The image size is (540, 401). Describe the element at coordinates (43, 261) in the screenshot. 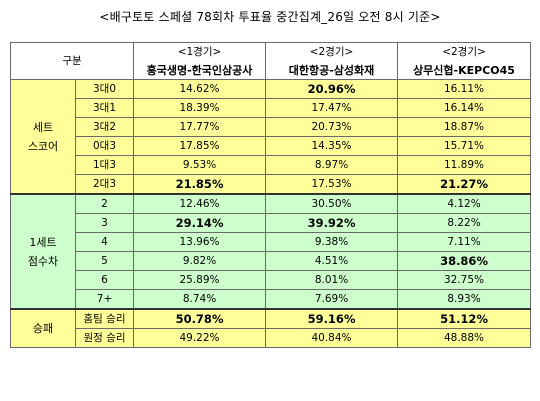

I see `category-label: 점수차` at that location.